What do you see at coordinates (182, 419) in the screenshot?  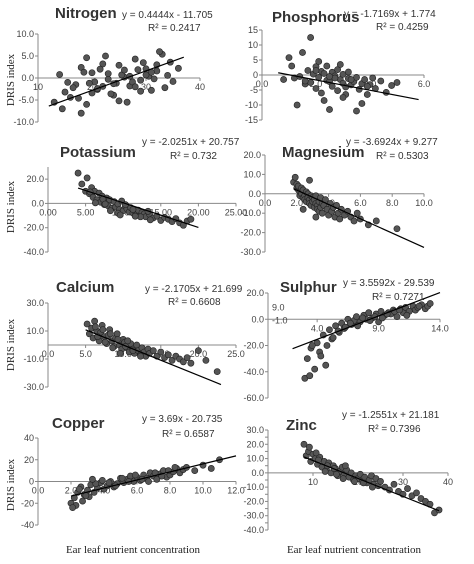 I see `panel-7-equation: y = 3.69x - 20.735` at bounding box center [182, 419].